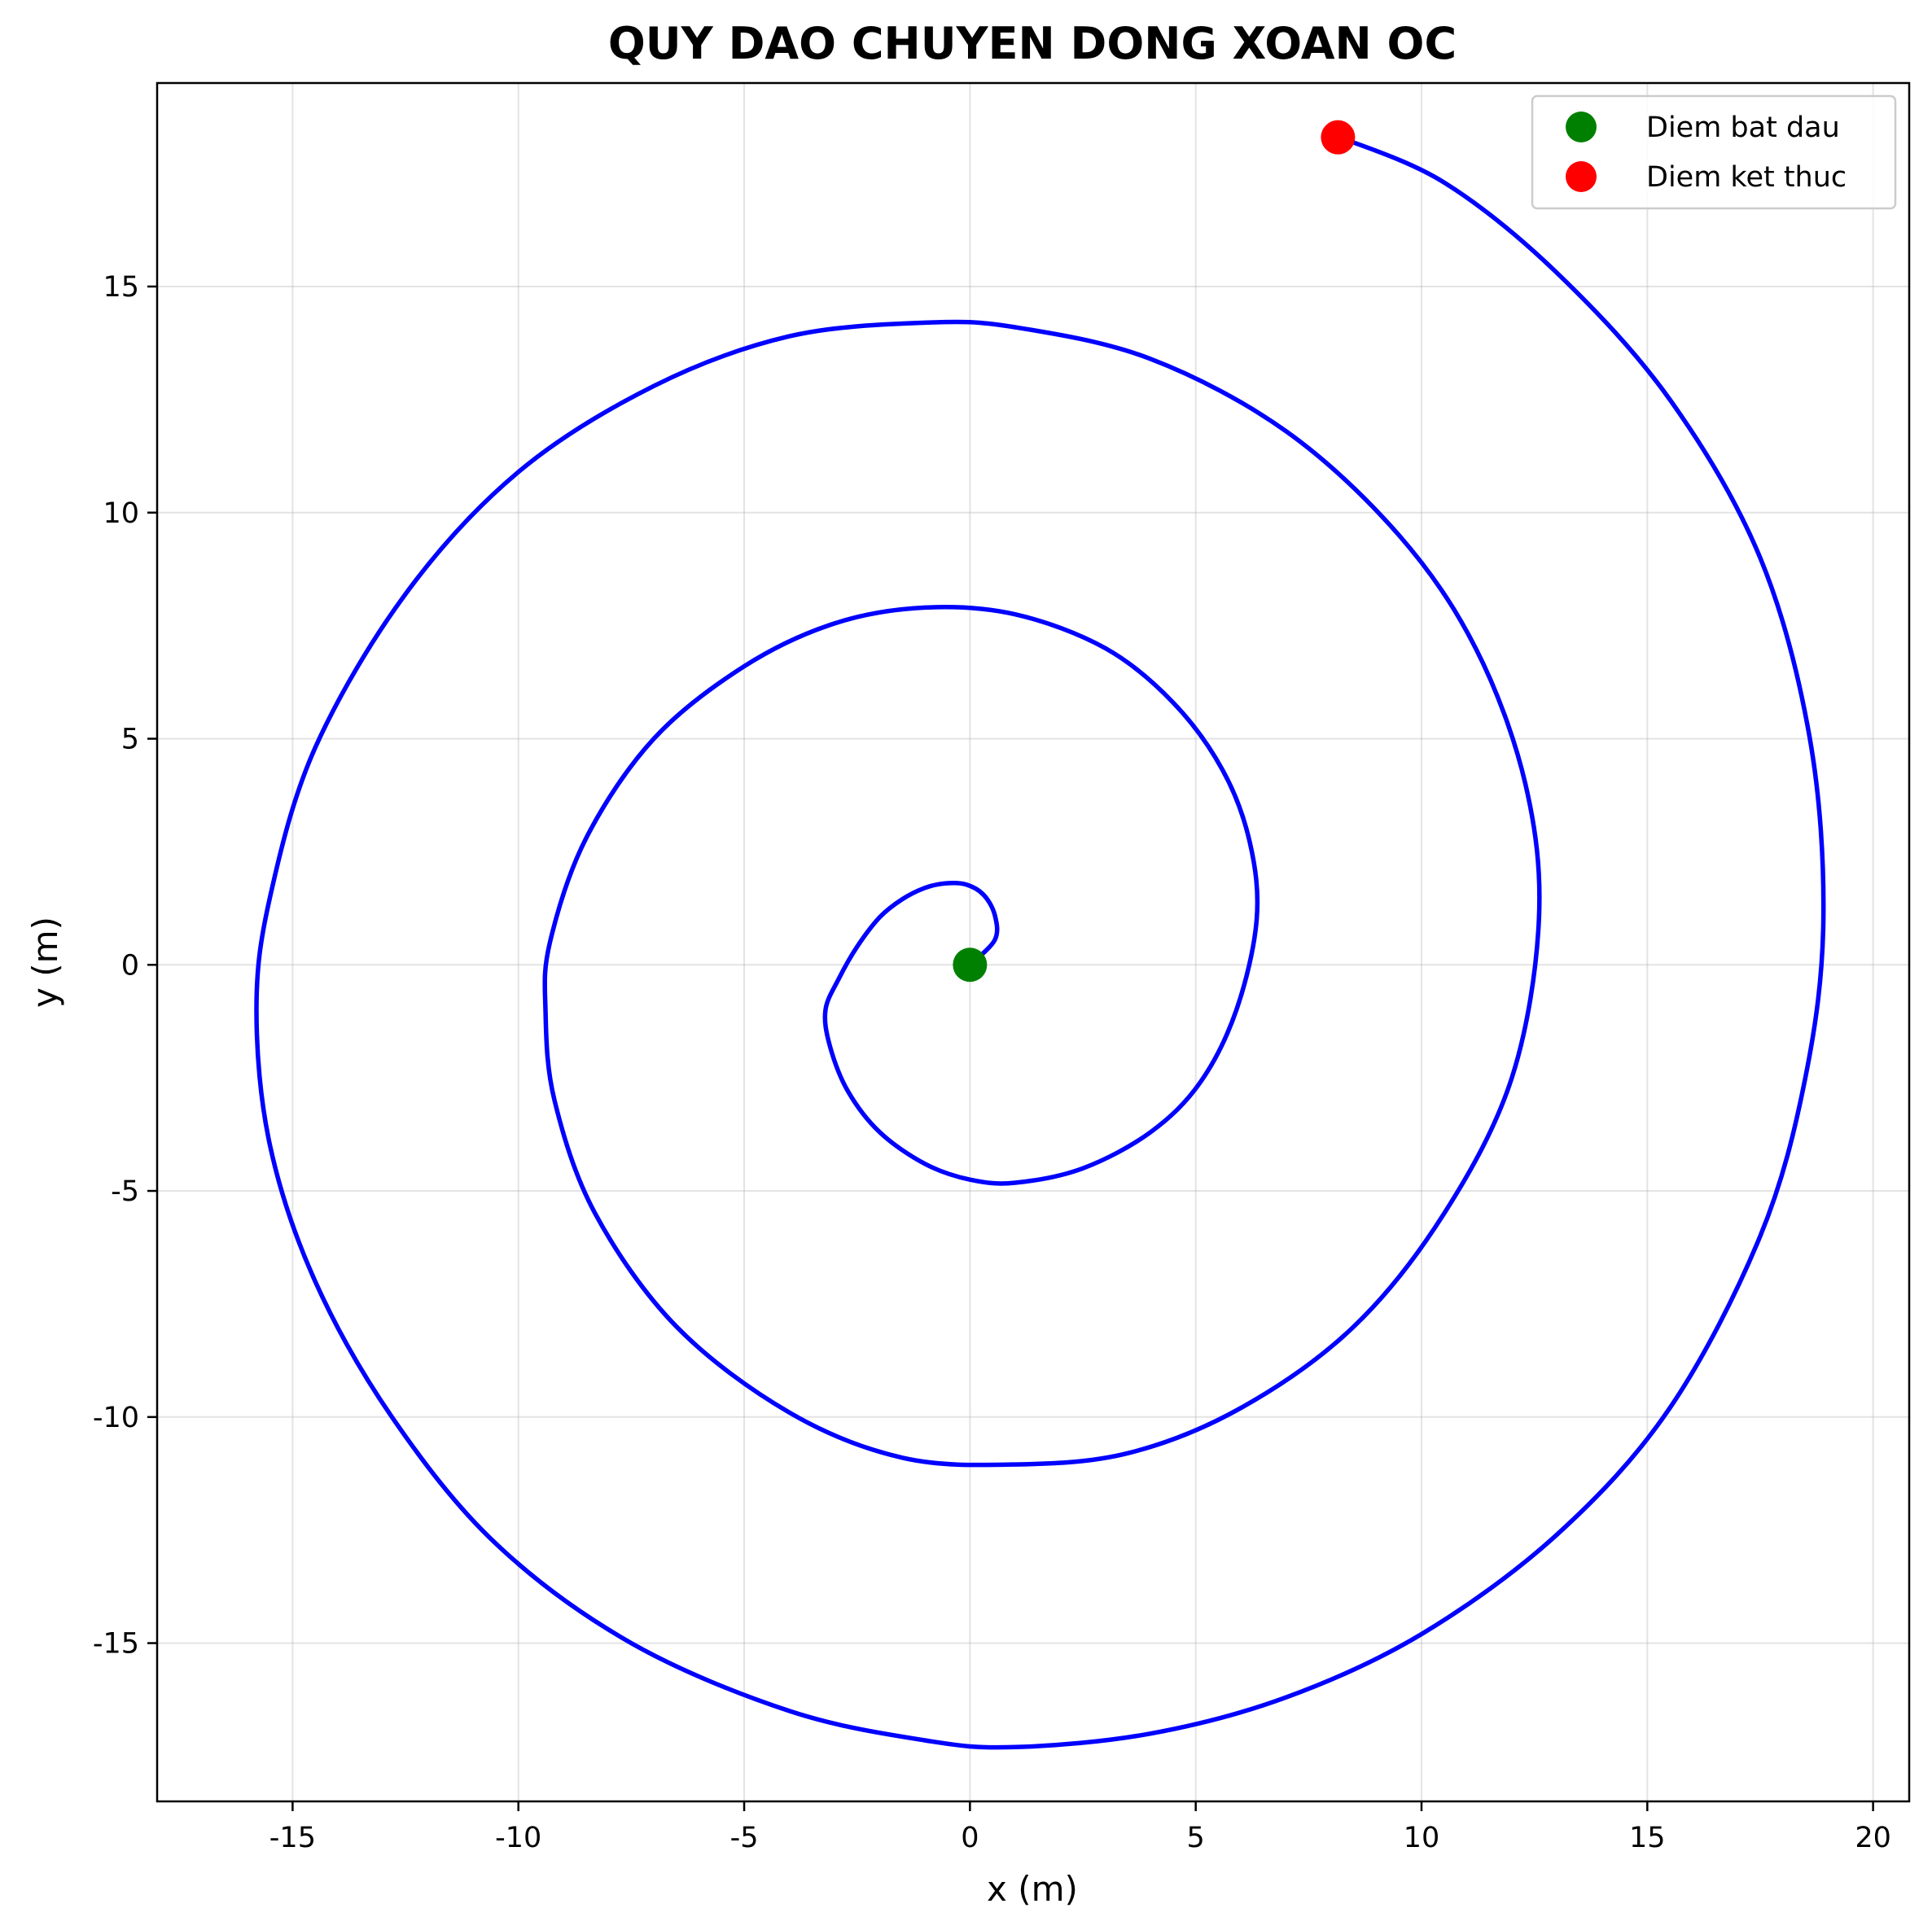  I want to click on legend-box, so click(1714, 152).